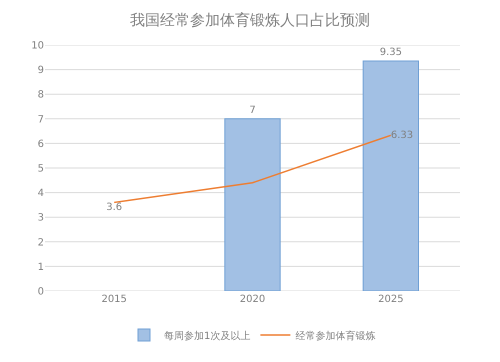 This screenshot has width=500, height=362. Describe the element at coordinates (114, 299) in the screenshot. I see `x-tick-label: 2015` at that location.